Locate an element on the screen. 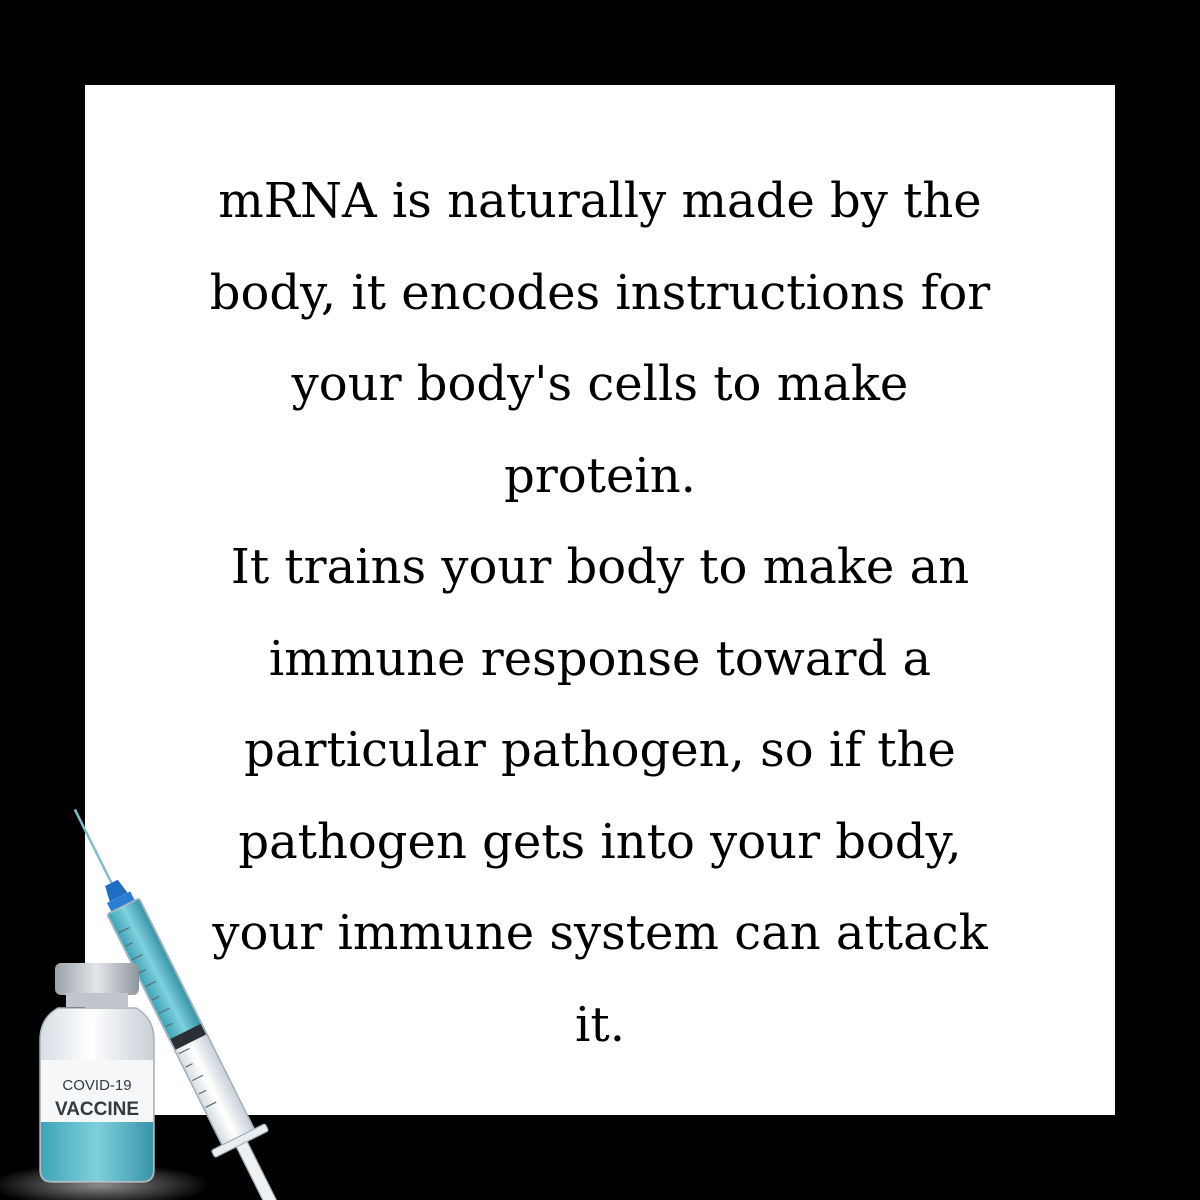  message-line: body, it encodes instructions for is located at coordinates (600, 292).